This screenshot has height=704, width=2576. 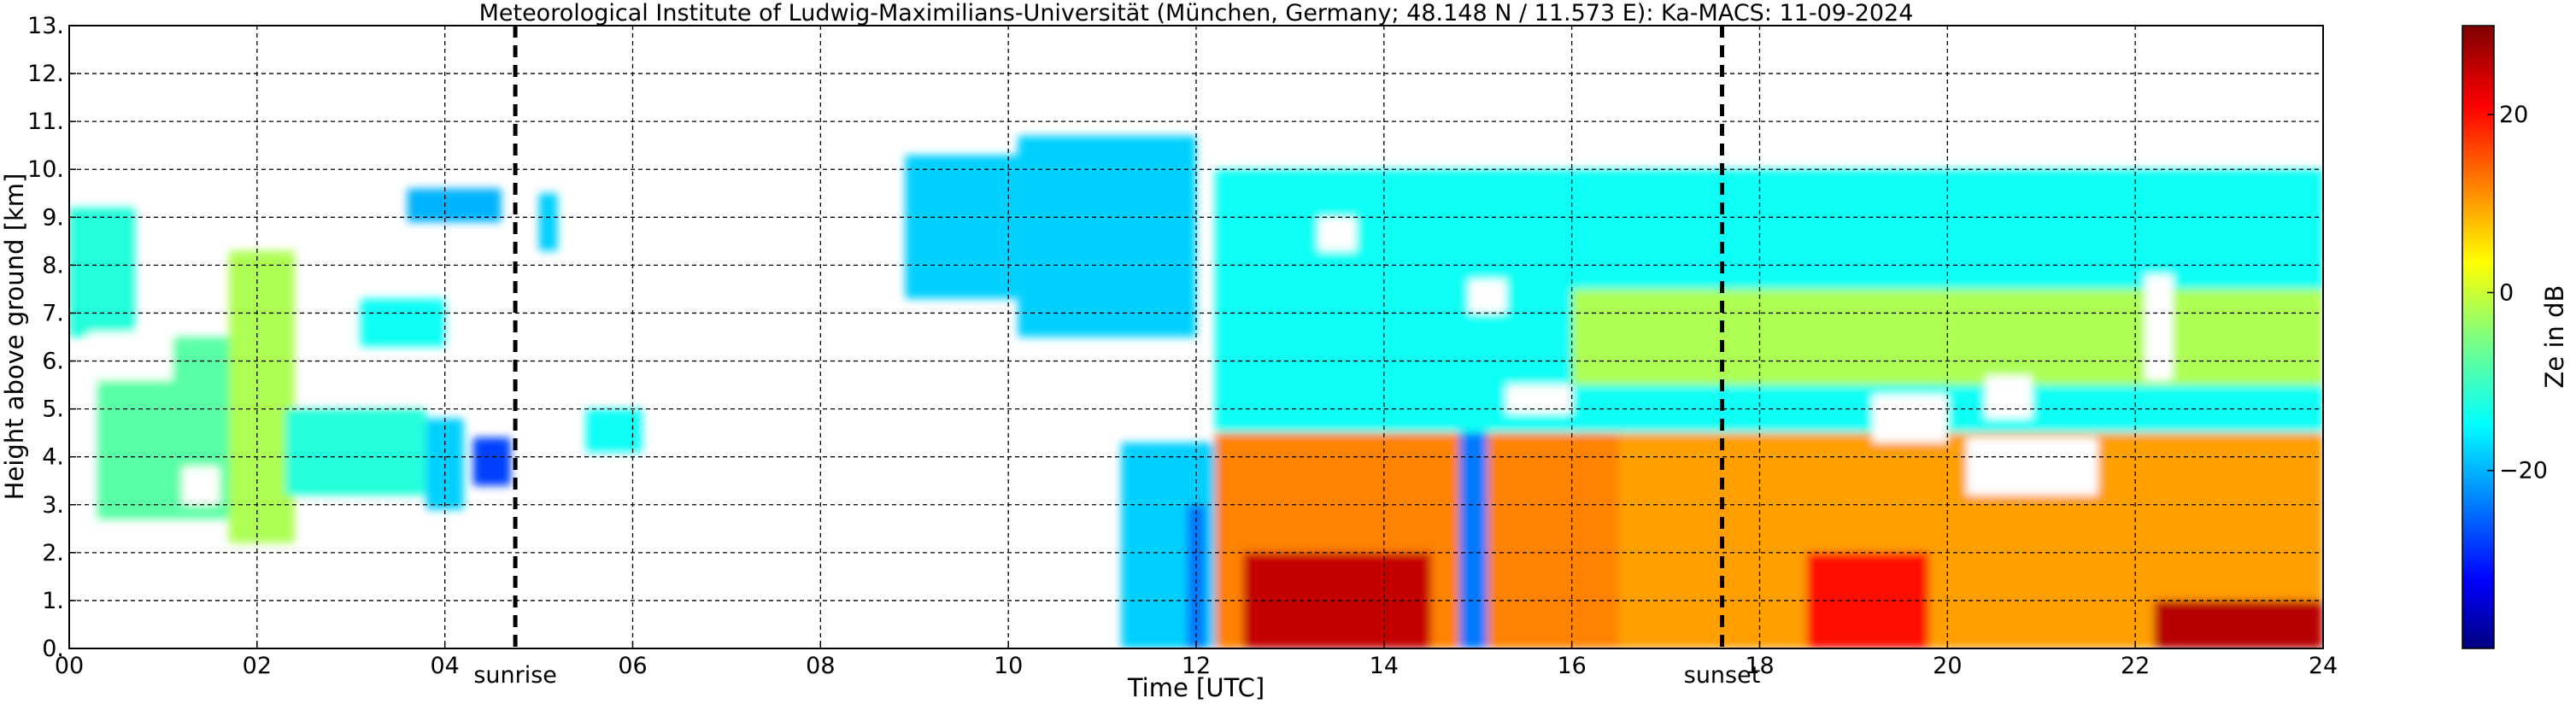 I want to click on x-axis-label: Time [UTC], so click(x=1196, y=687).